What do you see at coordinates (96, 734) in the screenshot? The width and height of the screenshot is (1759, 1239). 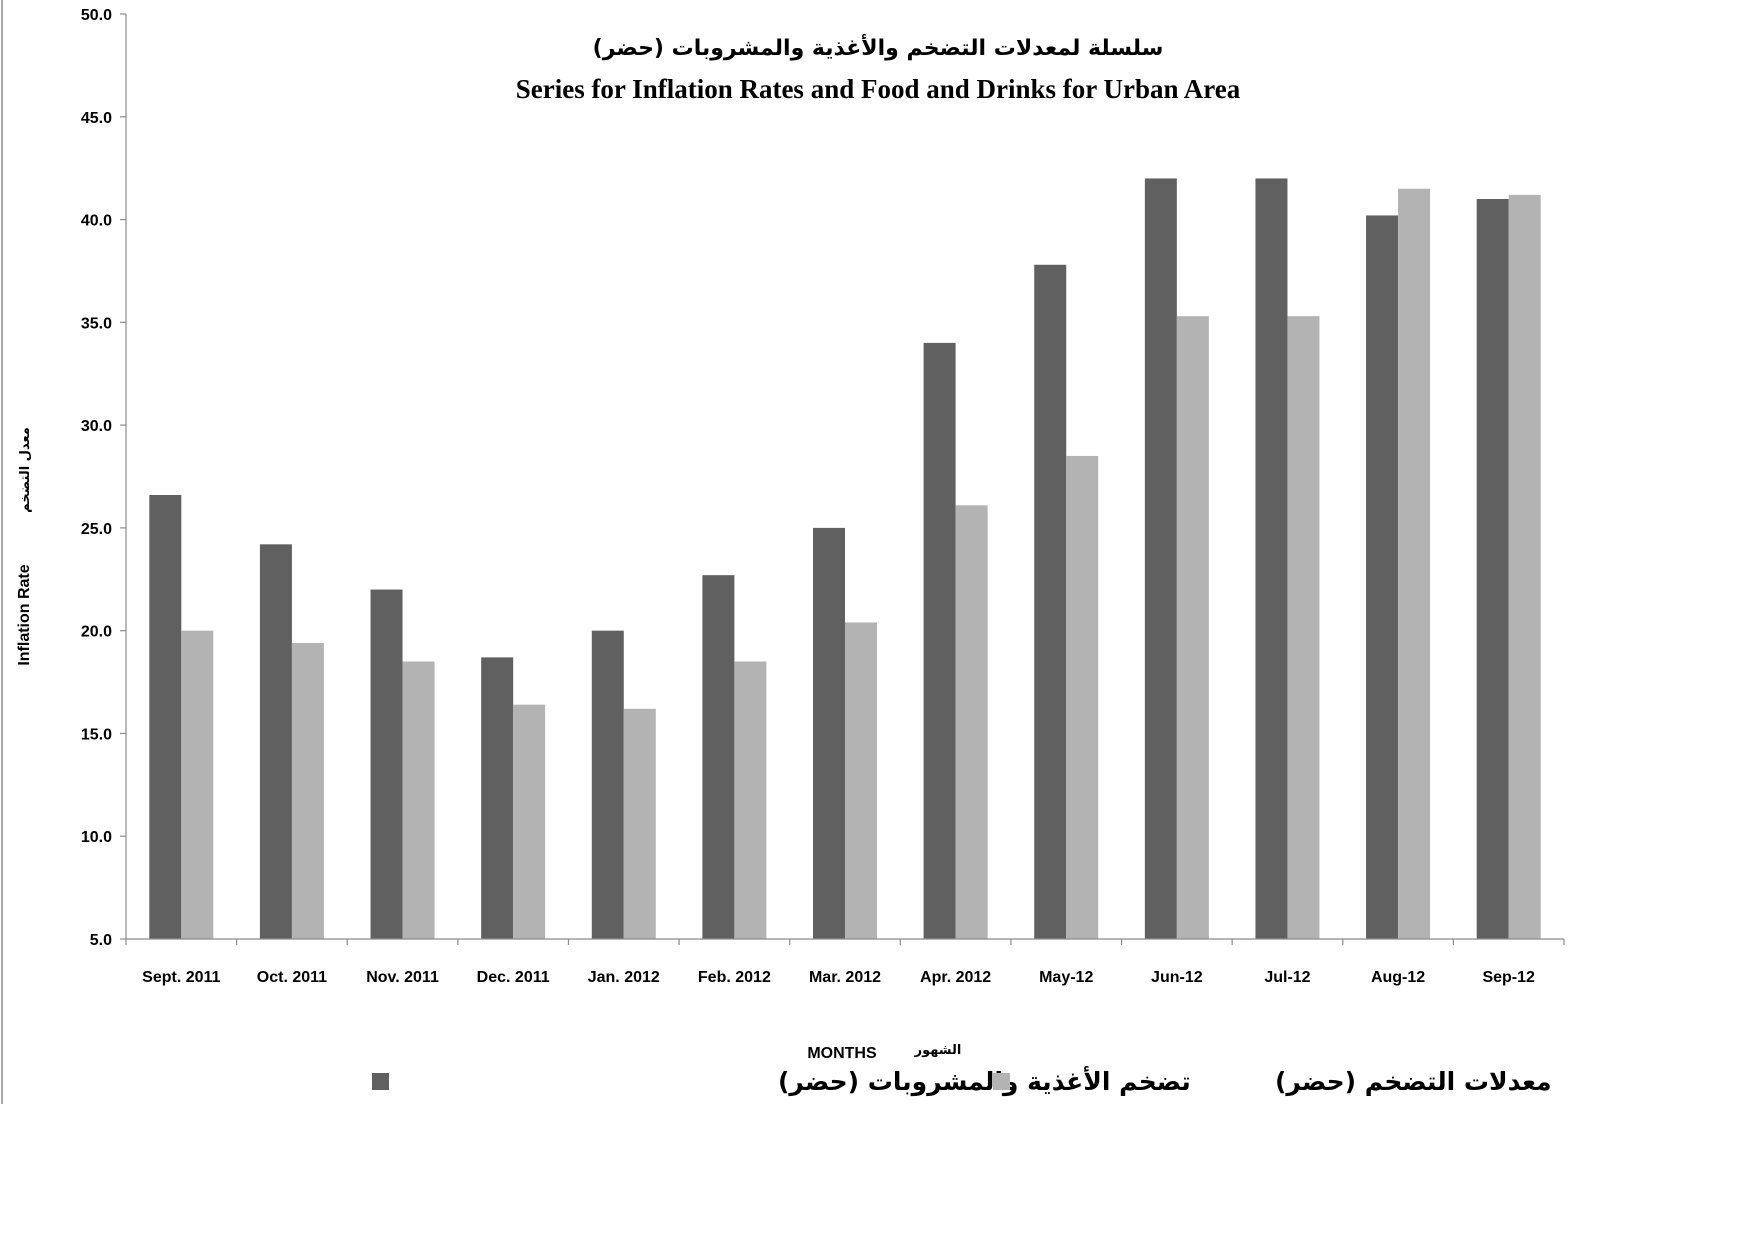 I see `y-tick-label: 15.0` at bounding box center [96, 734].